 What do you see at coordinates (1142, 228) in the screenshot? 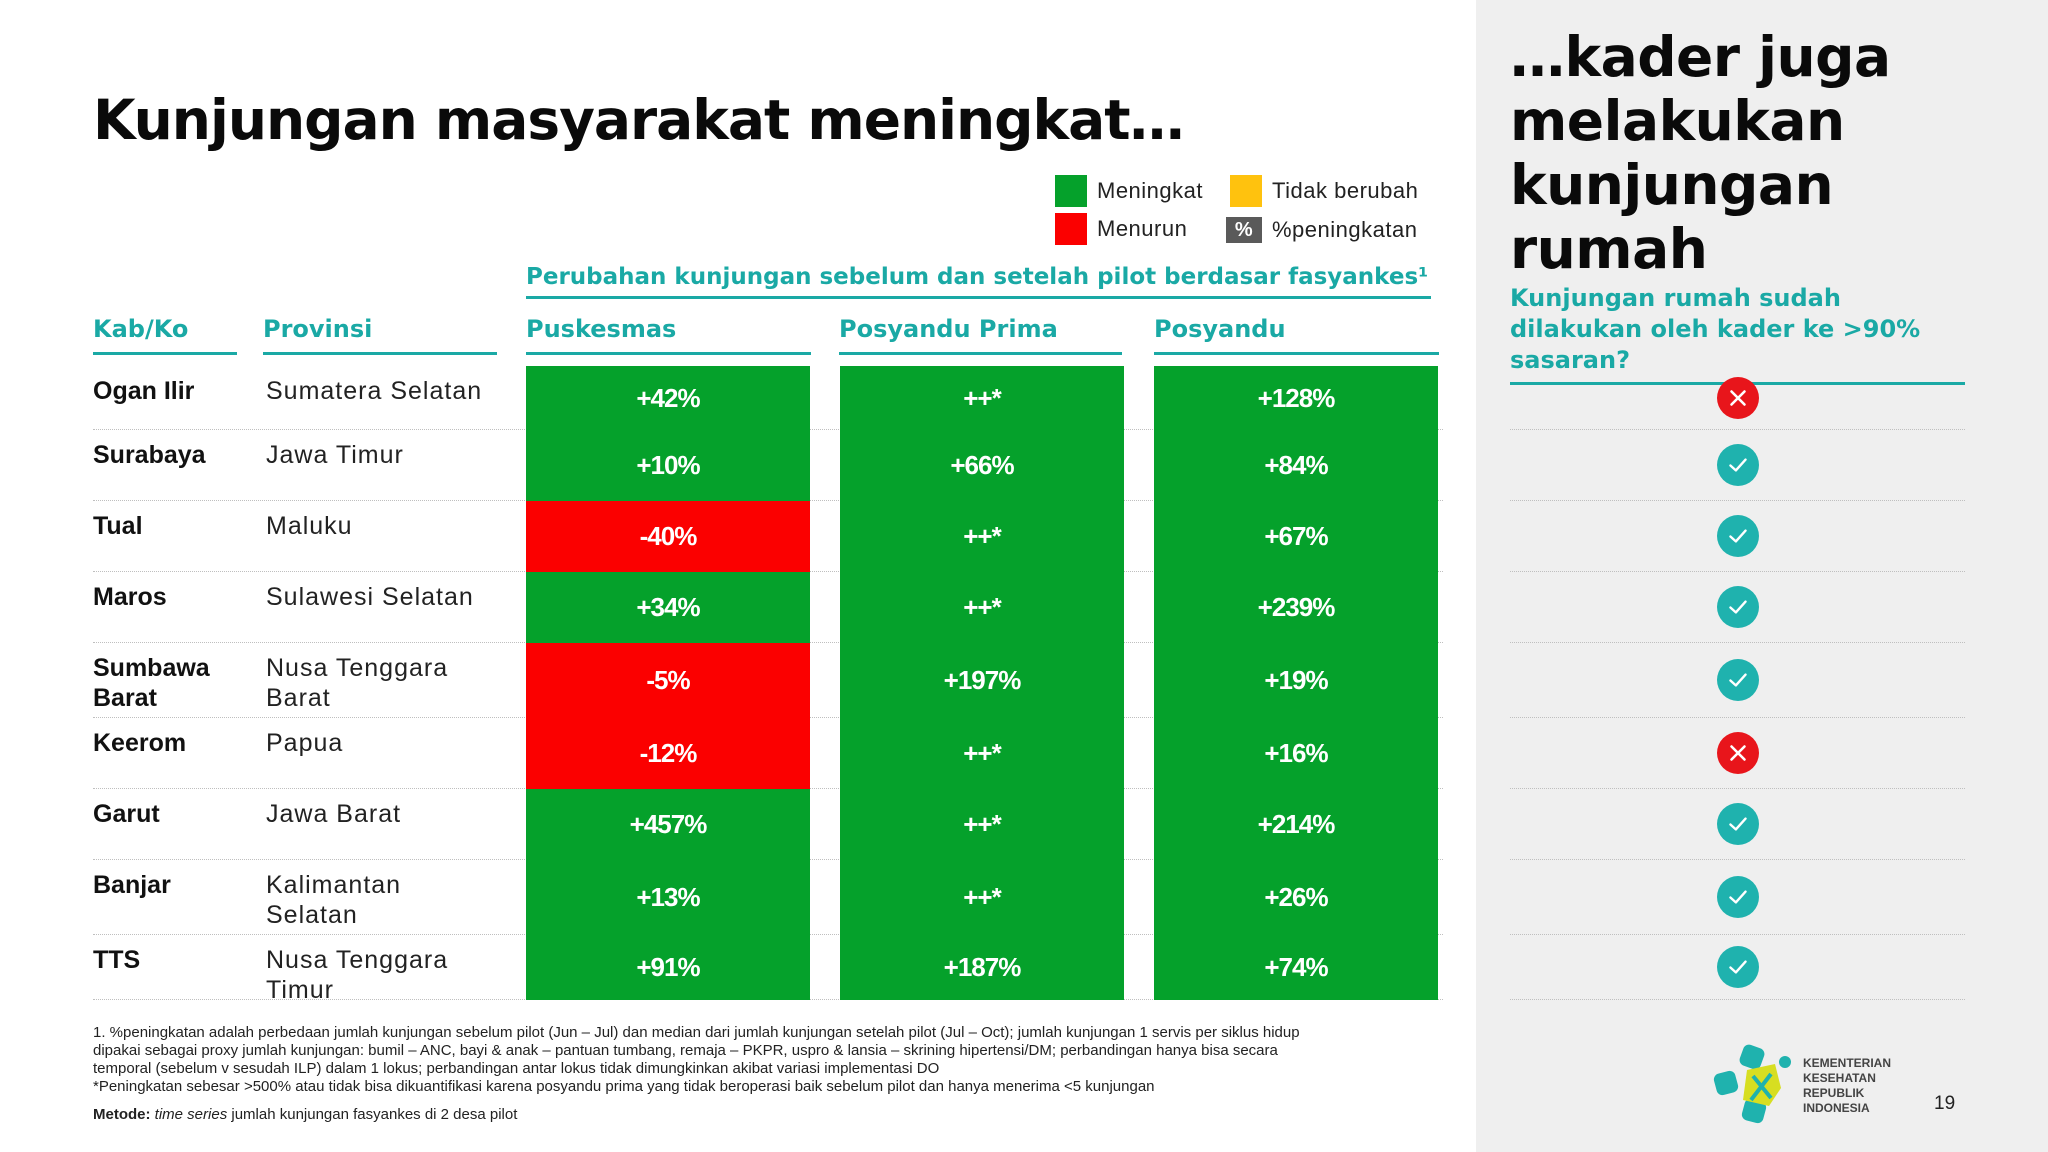
I see `legend-label-decrease: Menurun` at bounding box center [1142, 228].